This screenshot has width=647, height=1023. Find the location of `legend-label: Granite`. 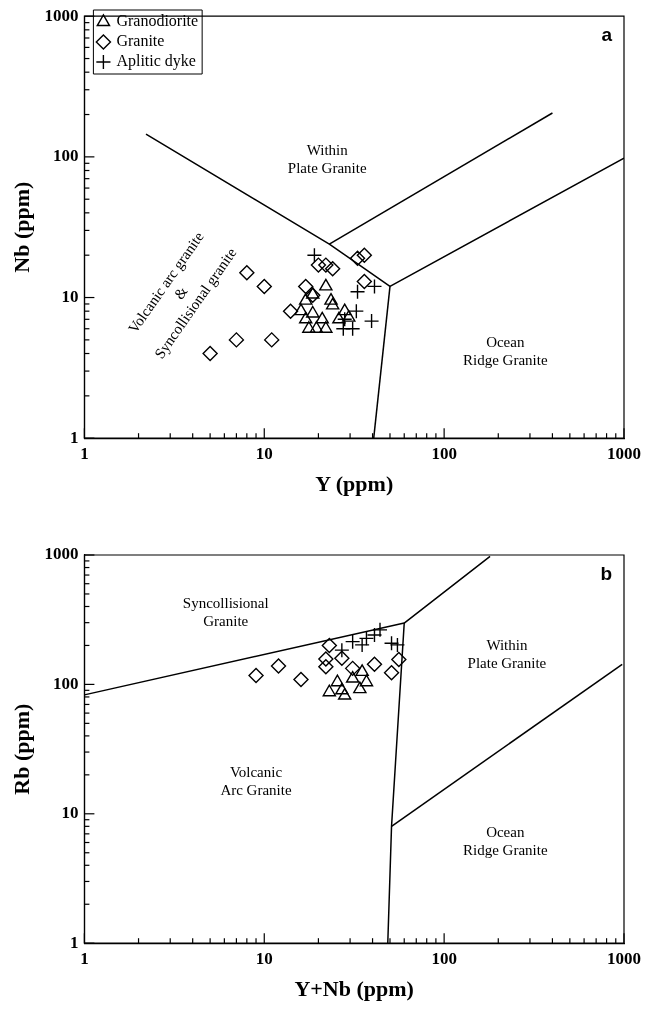

legend-label: Granite is located at coordinates (140, 41).